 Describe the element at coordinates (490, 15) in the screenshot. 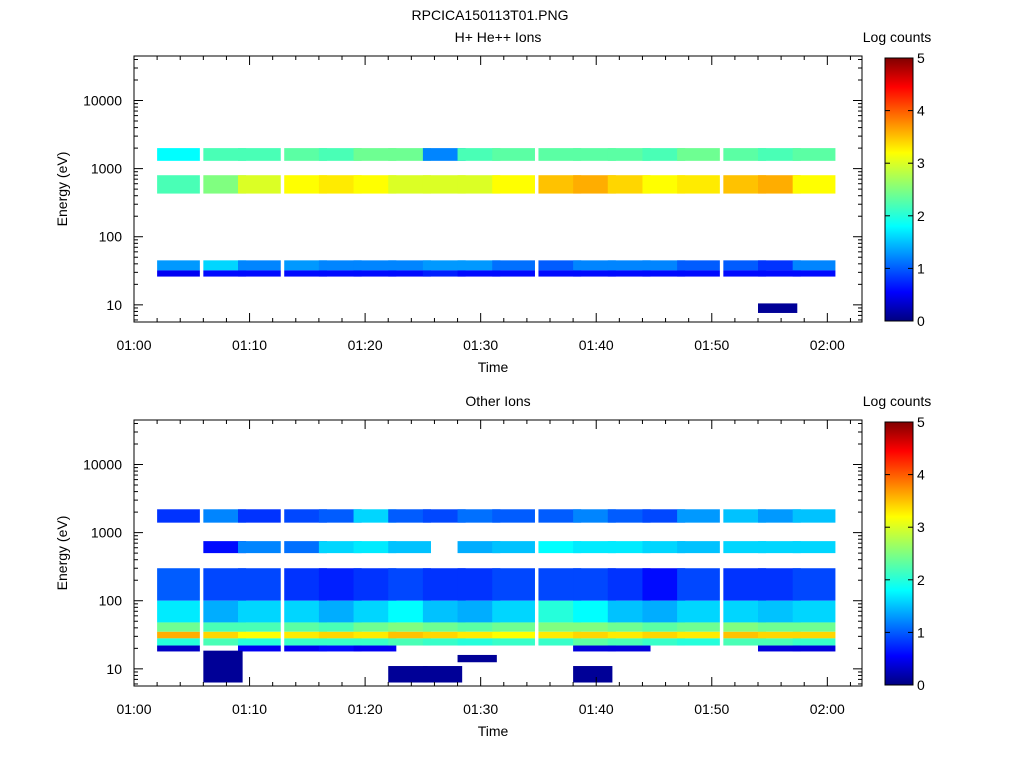

I see `figure-title: RPCICA150113T01.PNG` at that location.